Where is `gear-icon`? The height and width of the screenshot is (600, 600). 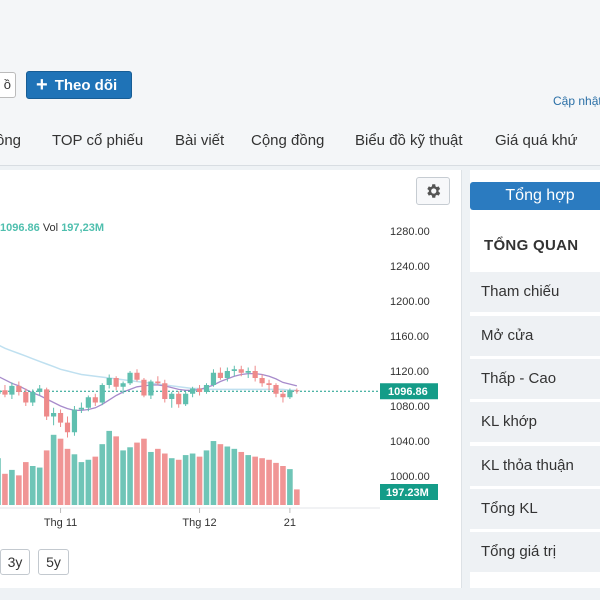
gear-icon is located at coordinates (434, 191).